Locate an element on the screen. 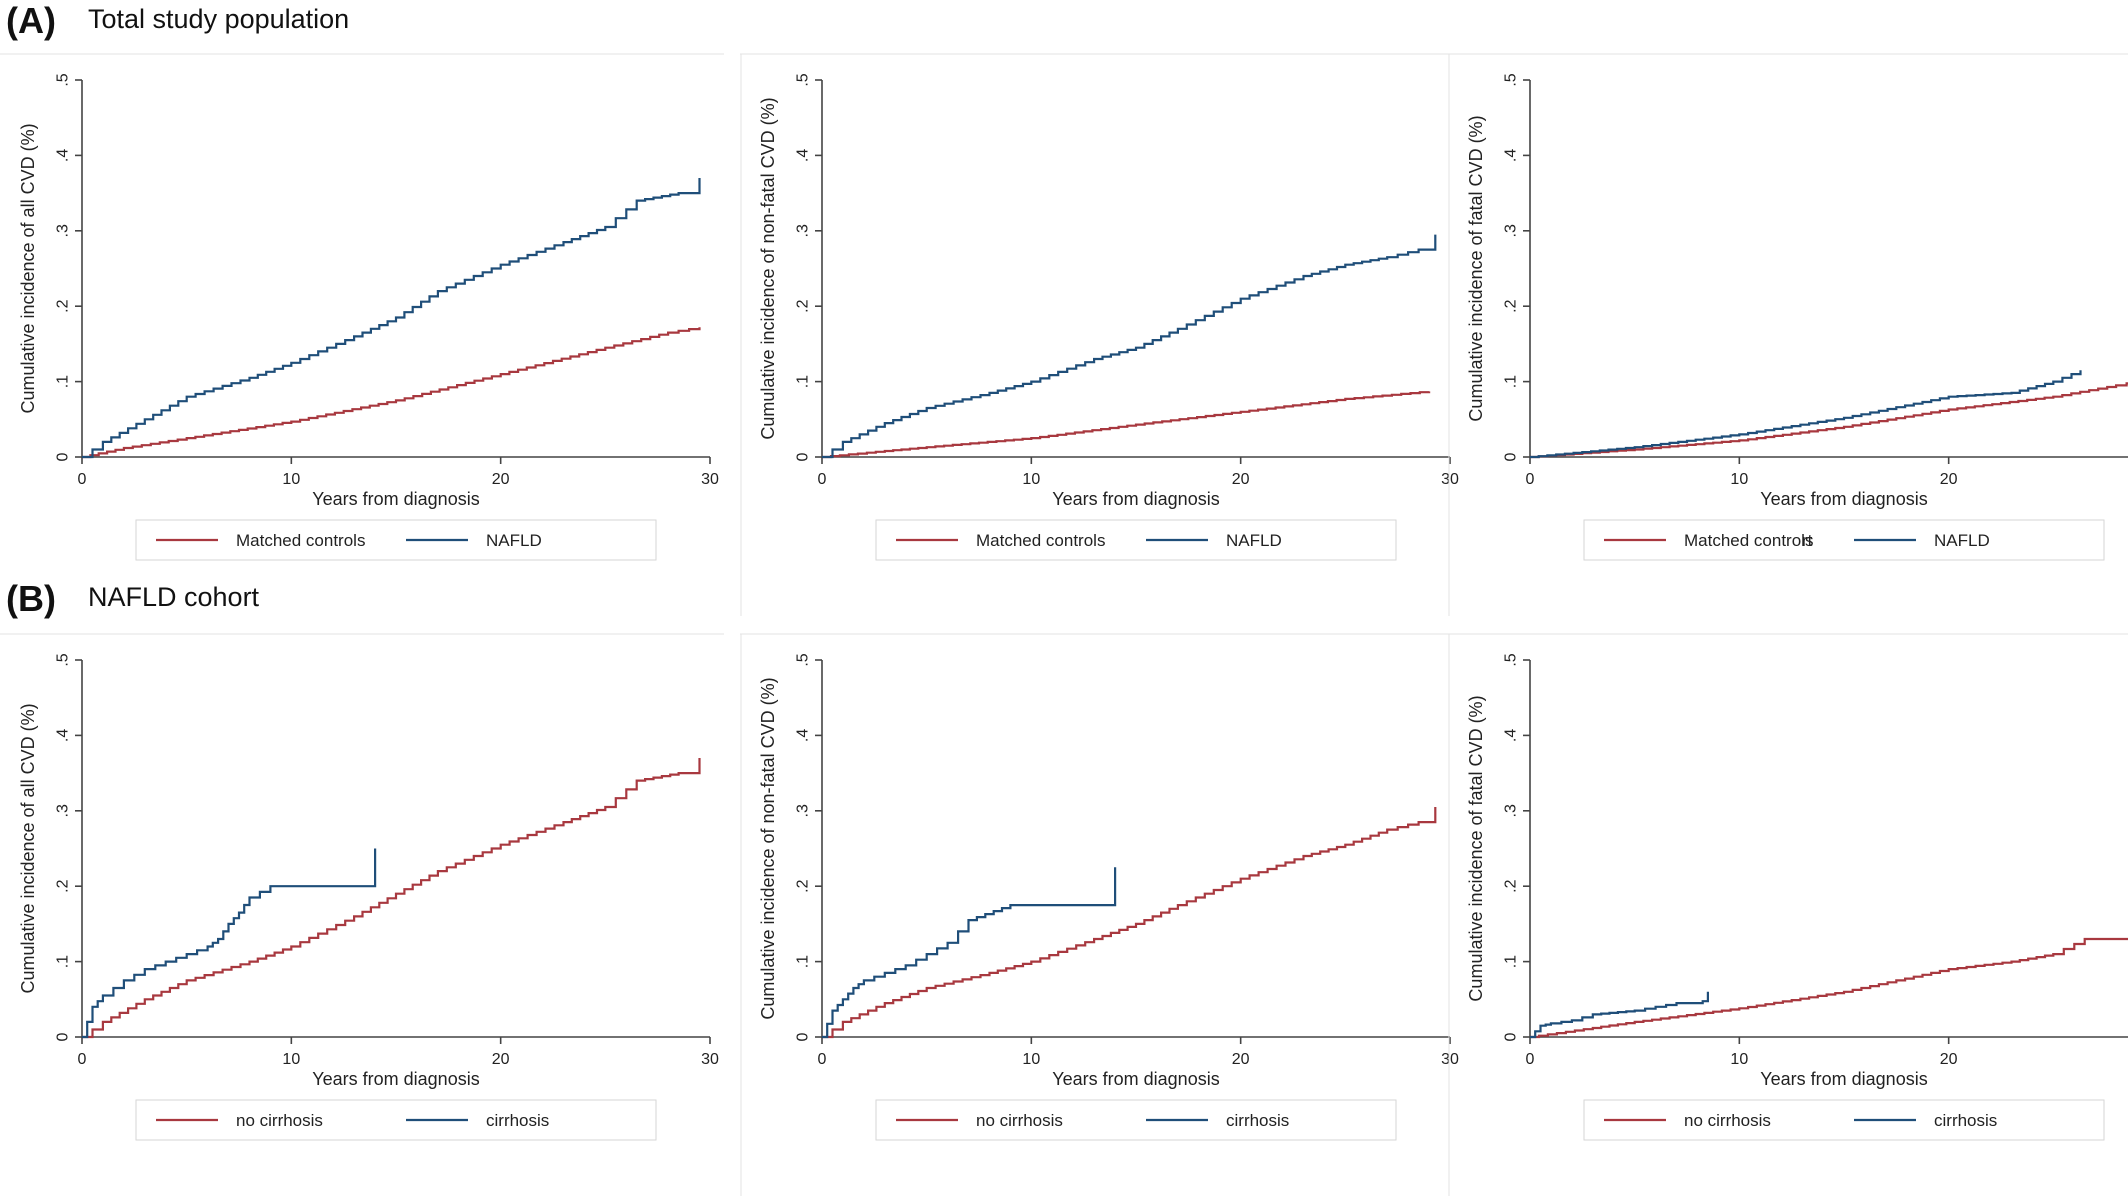 This screenshot has width=2128, height=1196. section-title-a: Total study population is located at coordinates (219, 19).